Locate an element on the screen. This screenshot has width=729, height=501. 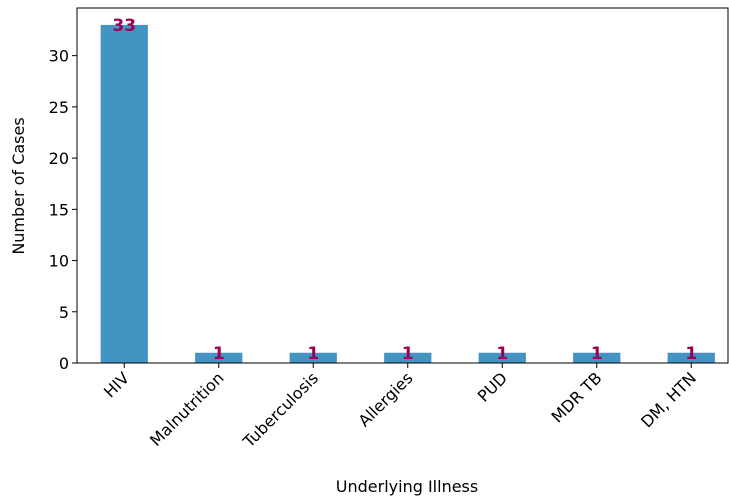
x-tick-label: HIV is located at coordinates (116, 384).